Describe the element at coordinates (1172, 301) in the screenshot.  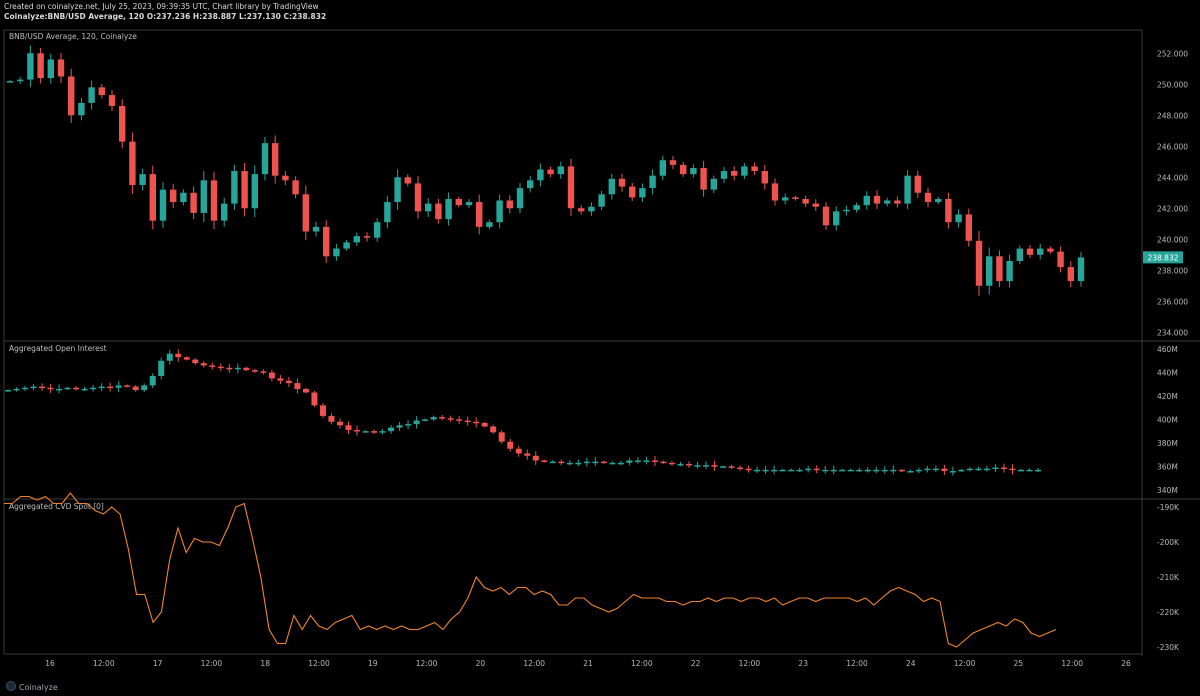
I see `price-y-tick-label: 236.000` at that location.